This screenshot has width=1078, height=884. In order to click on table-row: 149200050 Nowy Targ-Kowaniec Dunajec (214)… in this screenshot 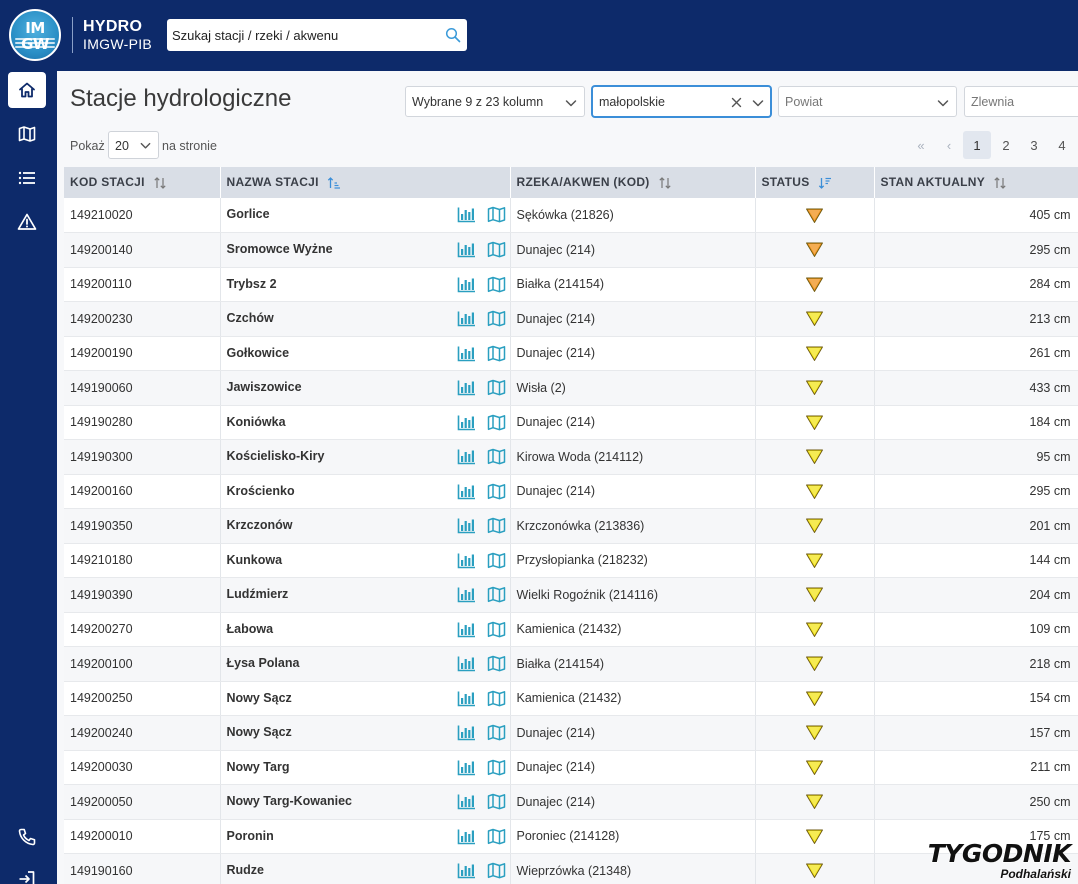, I will do `click(571, 802)`.